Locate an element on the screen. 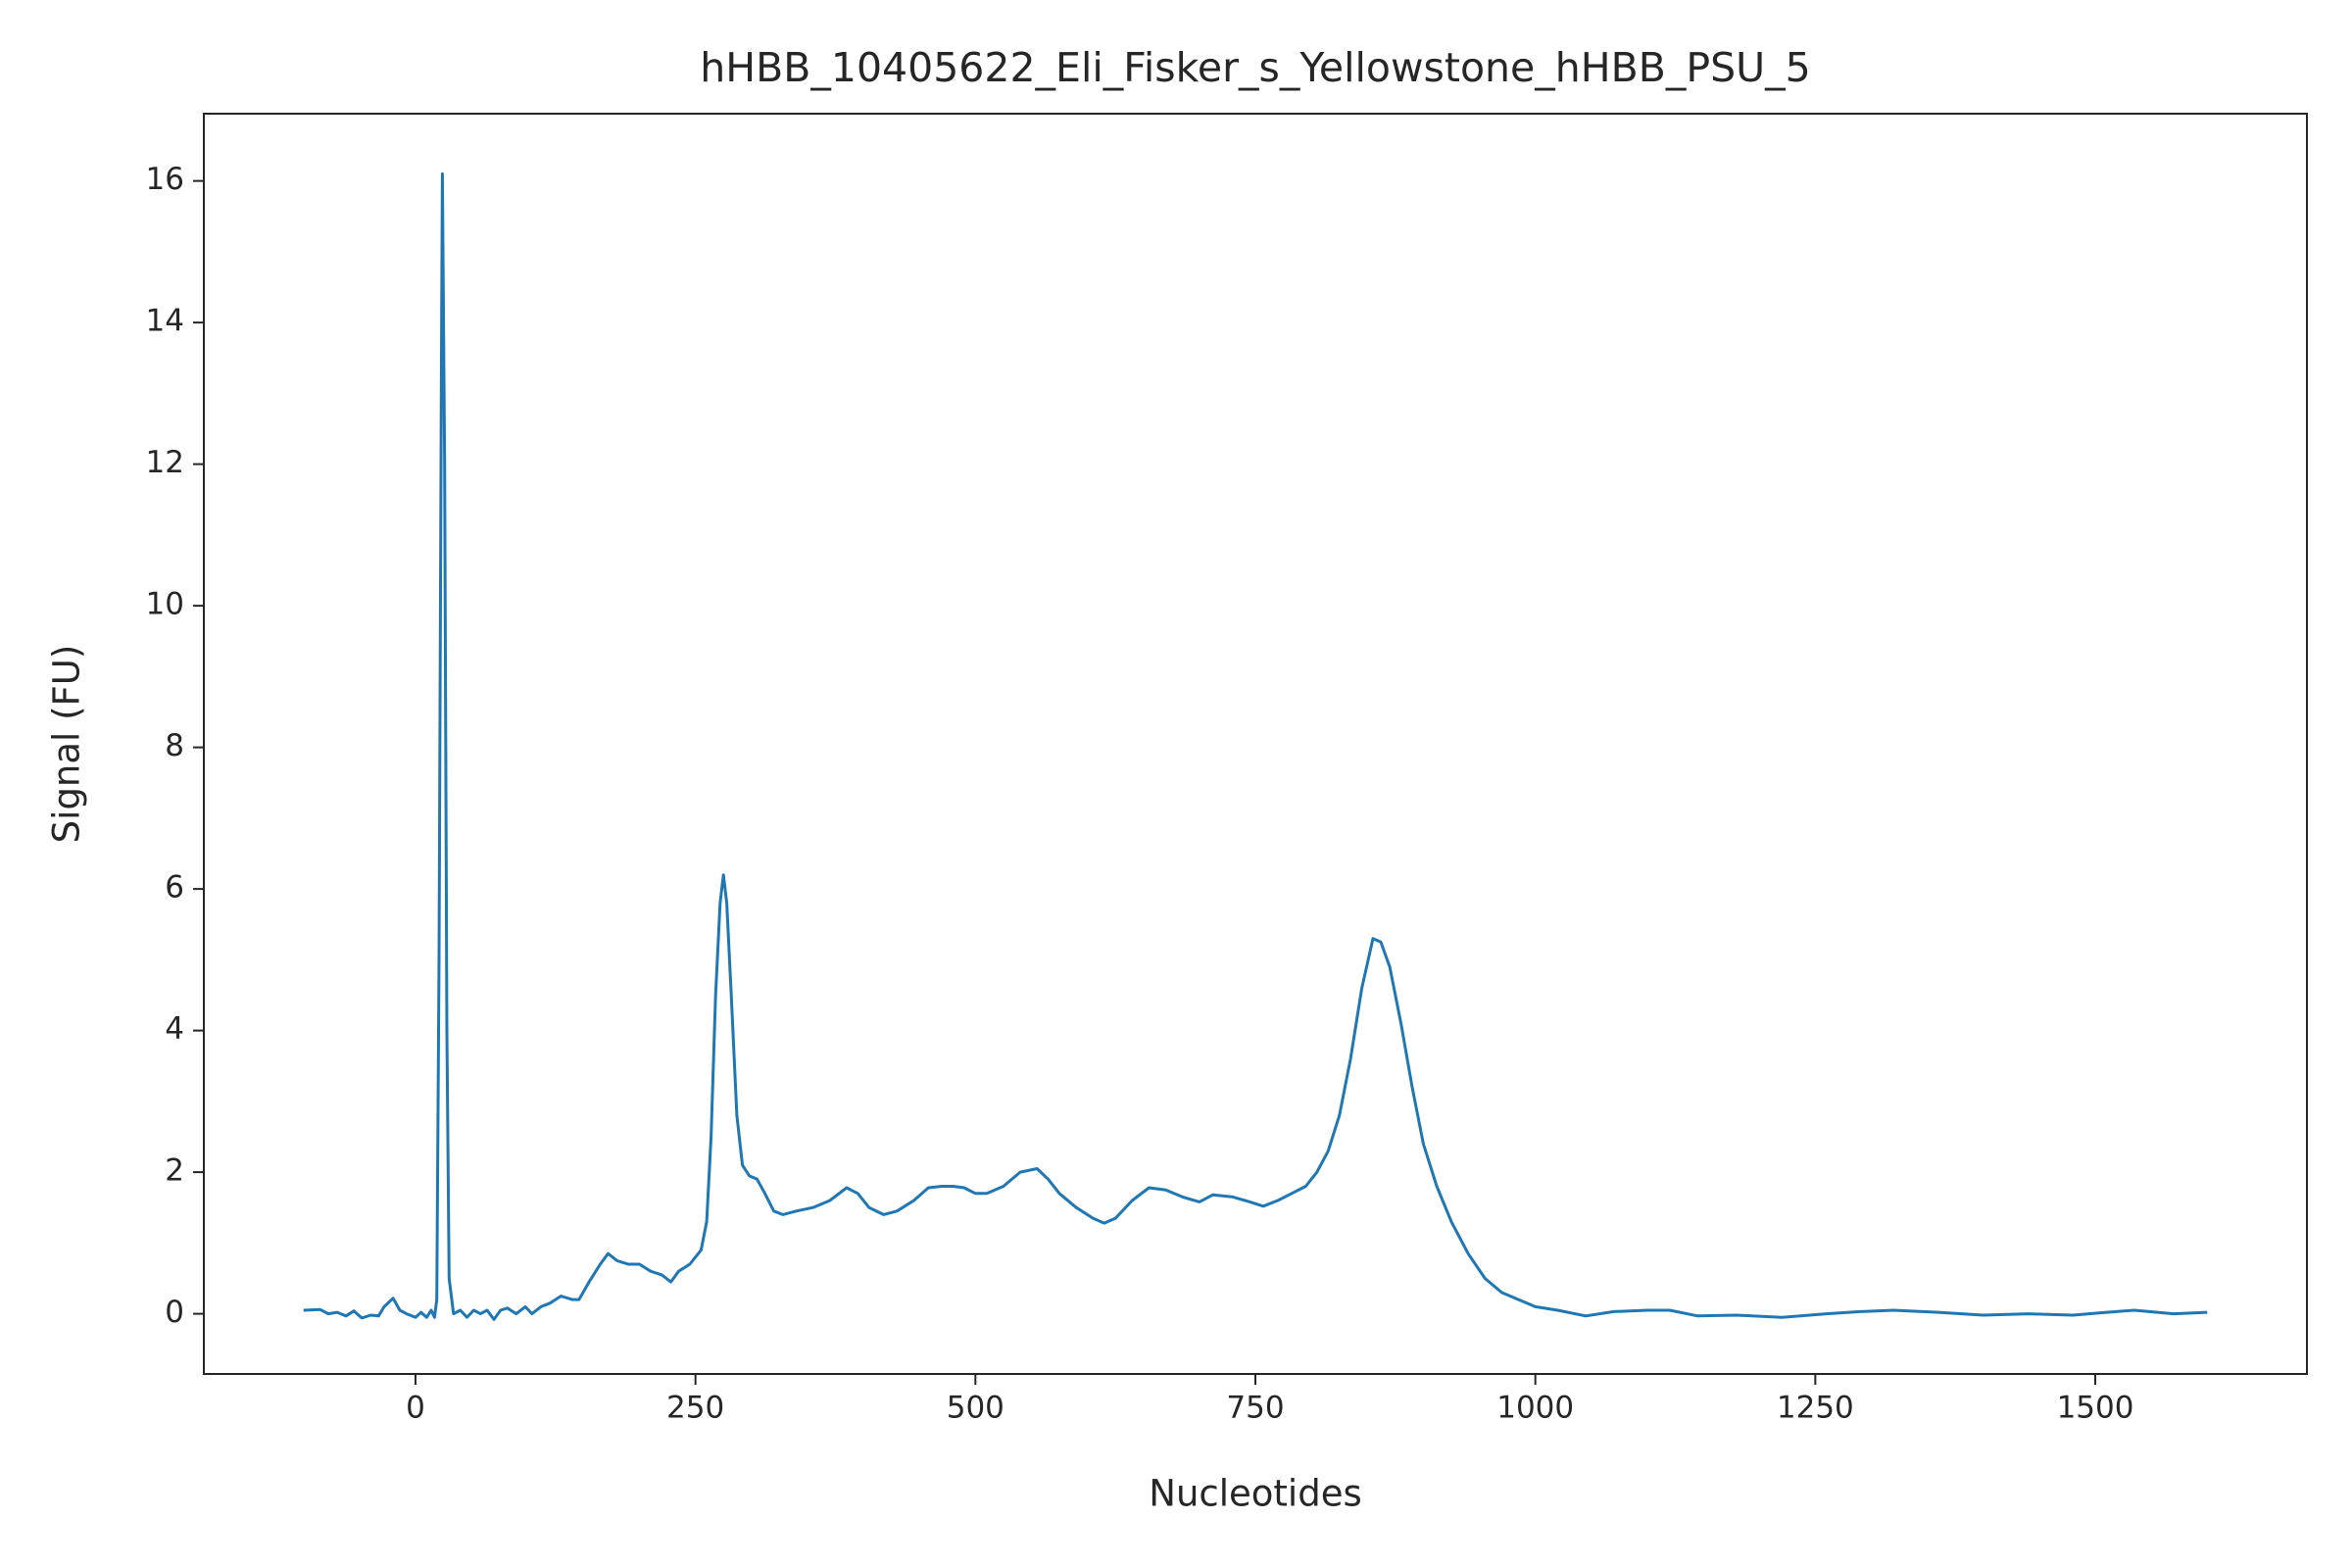 The width and height of the screenshot is (2352, 1568). y-tick-label: 2 is located at coordinates (174, 1171).